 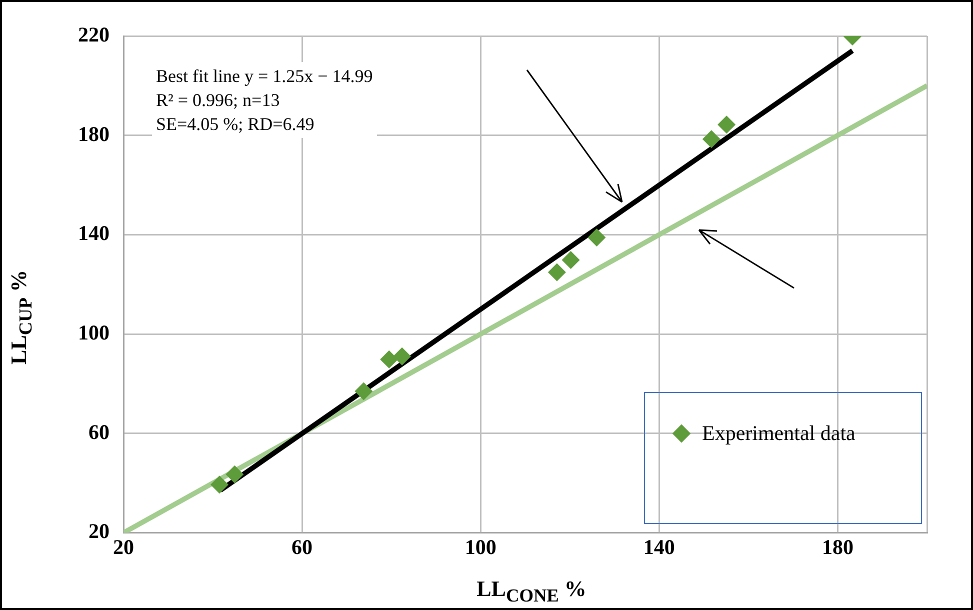 I want to click on y-tick-label: 220, so click(x=94, y=34).